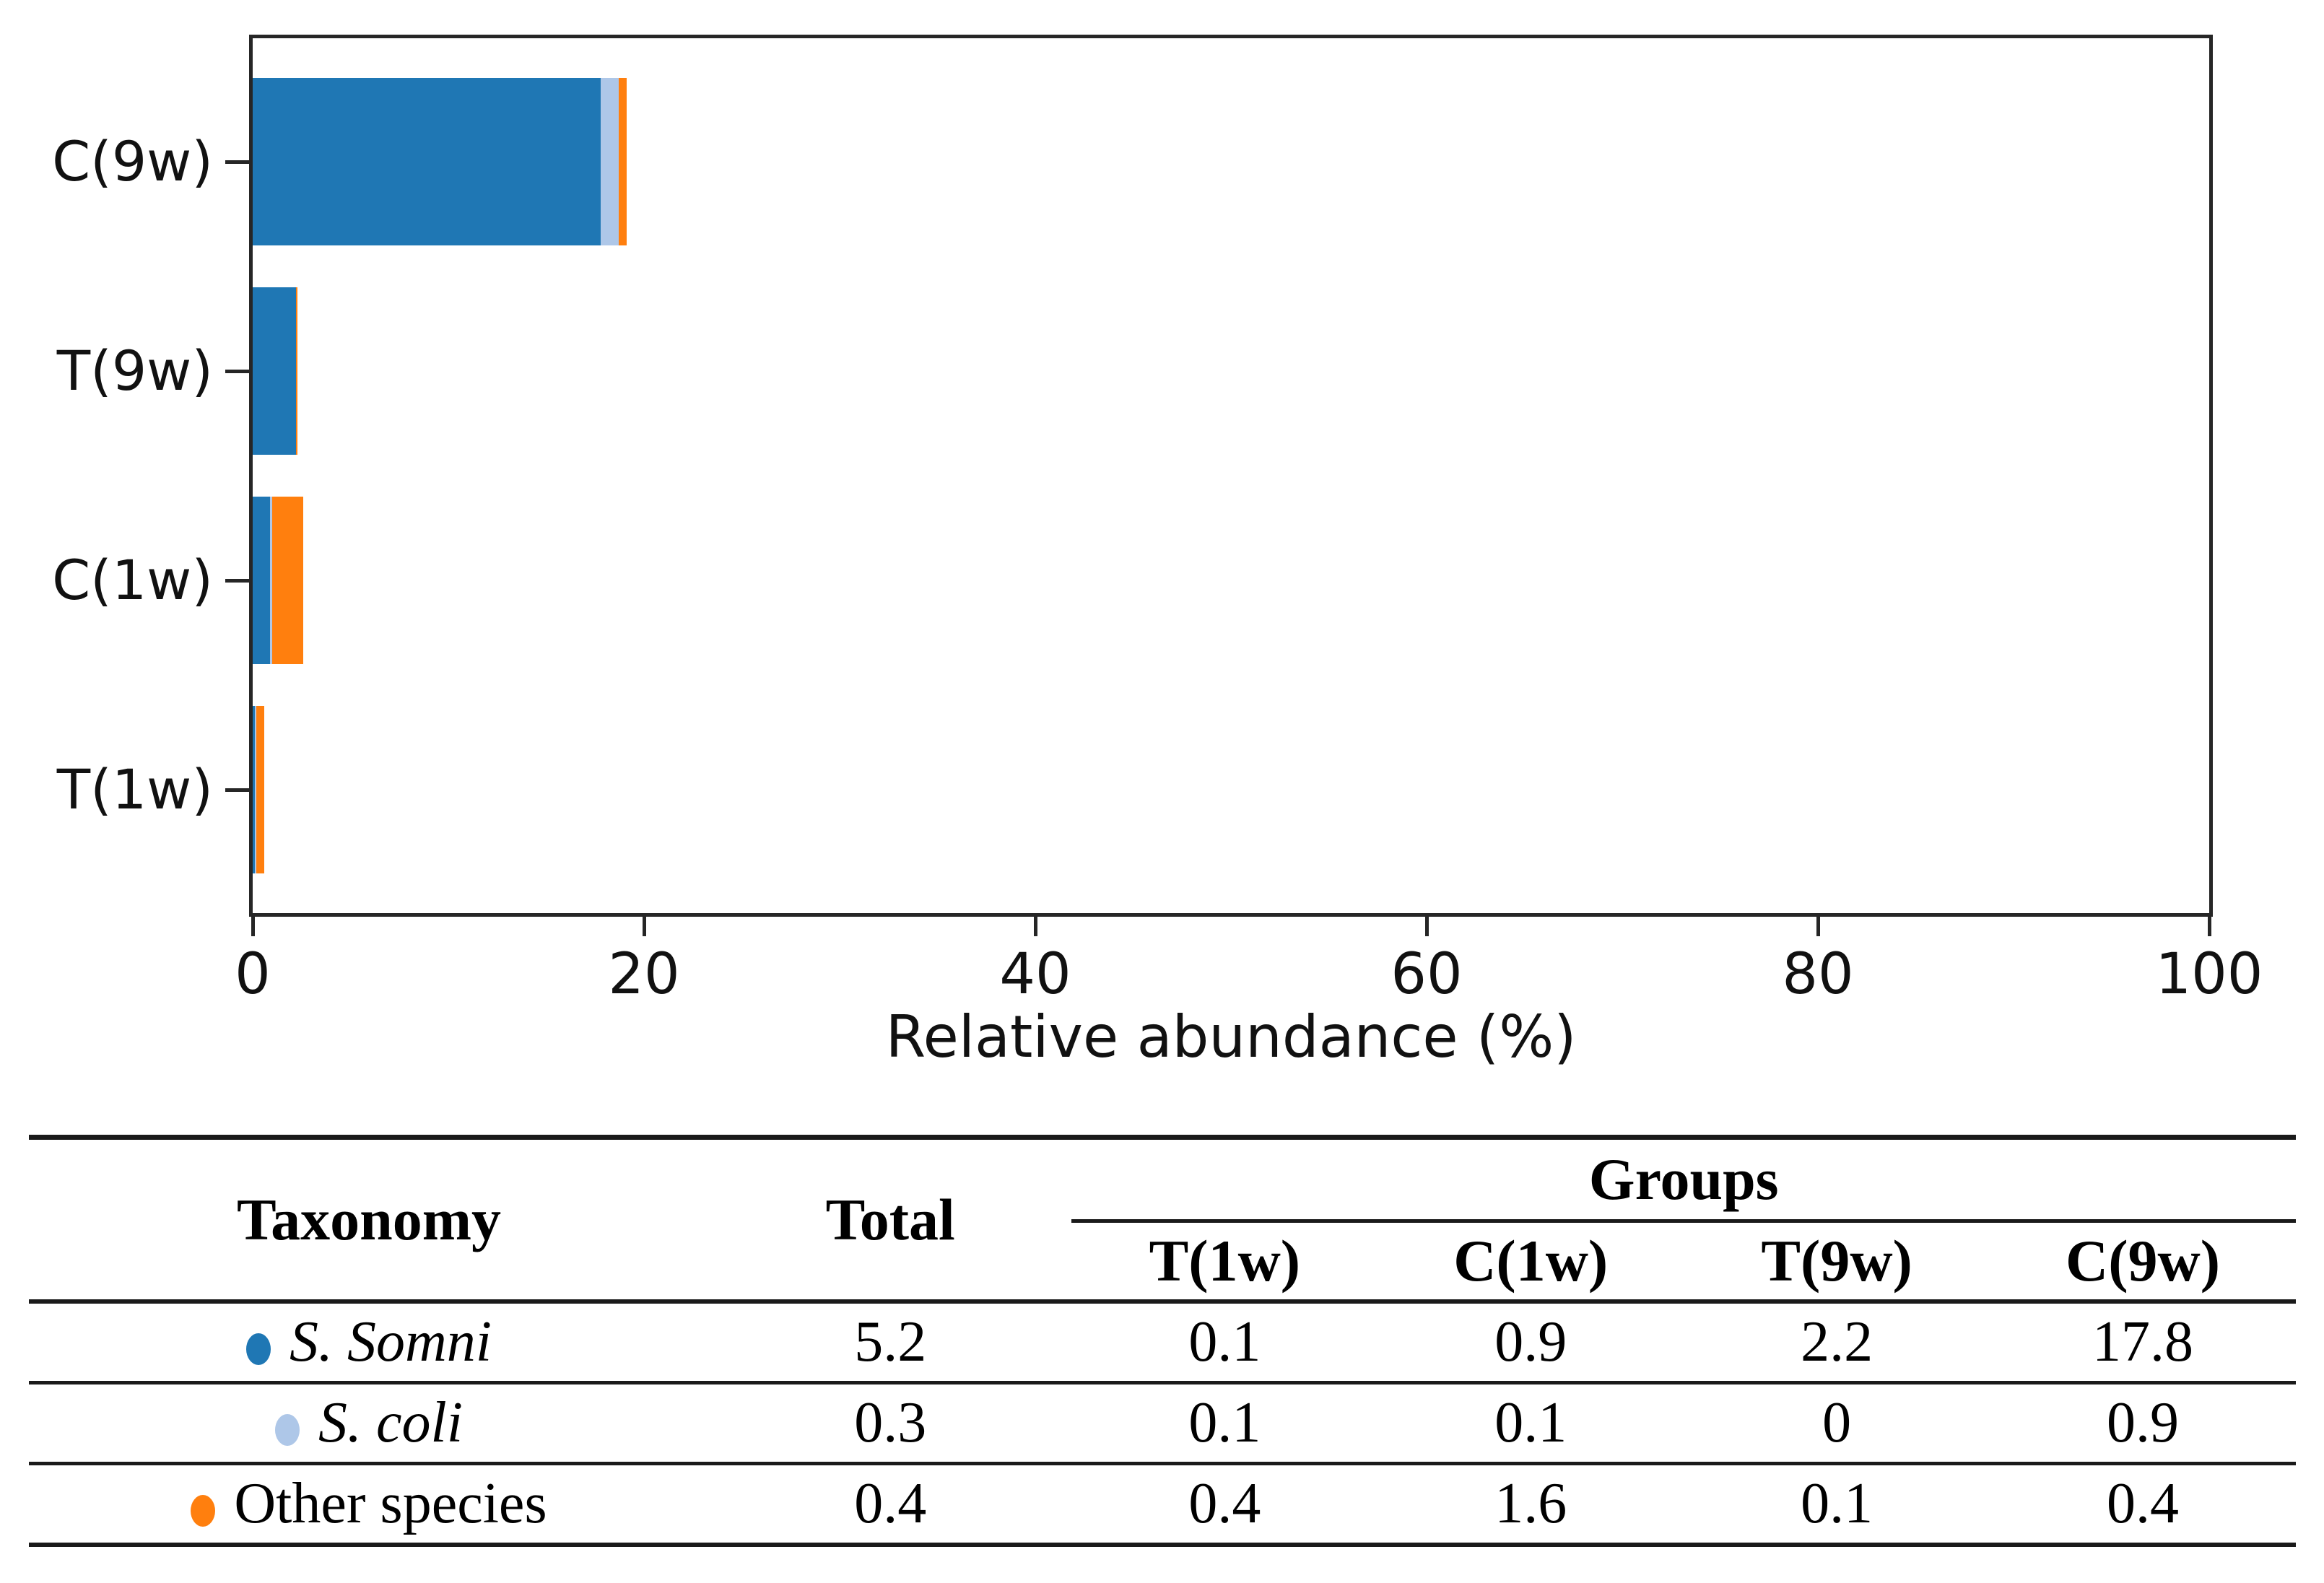  I want to click on y-tick-label-t-9w: T(9w), so click(134, 370).